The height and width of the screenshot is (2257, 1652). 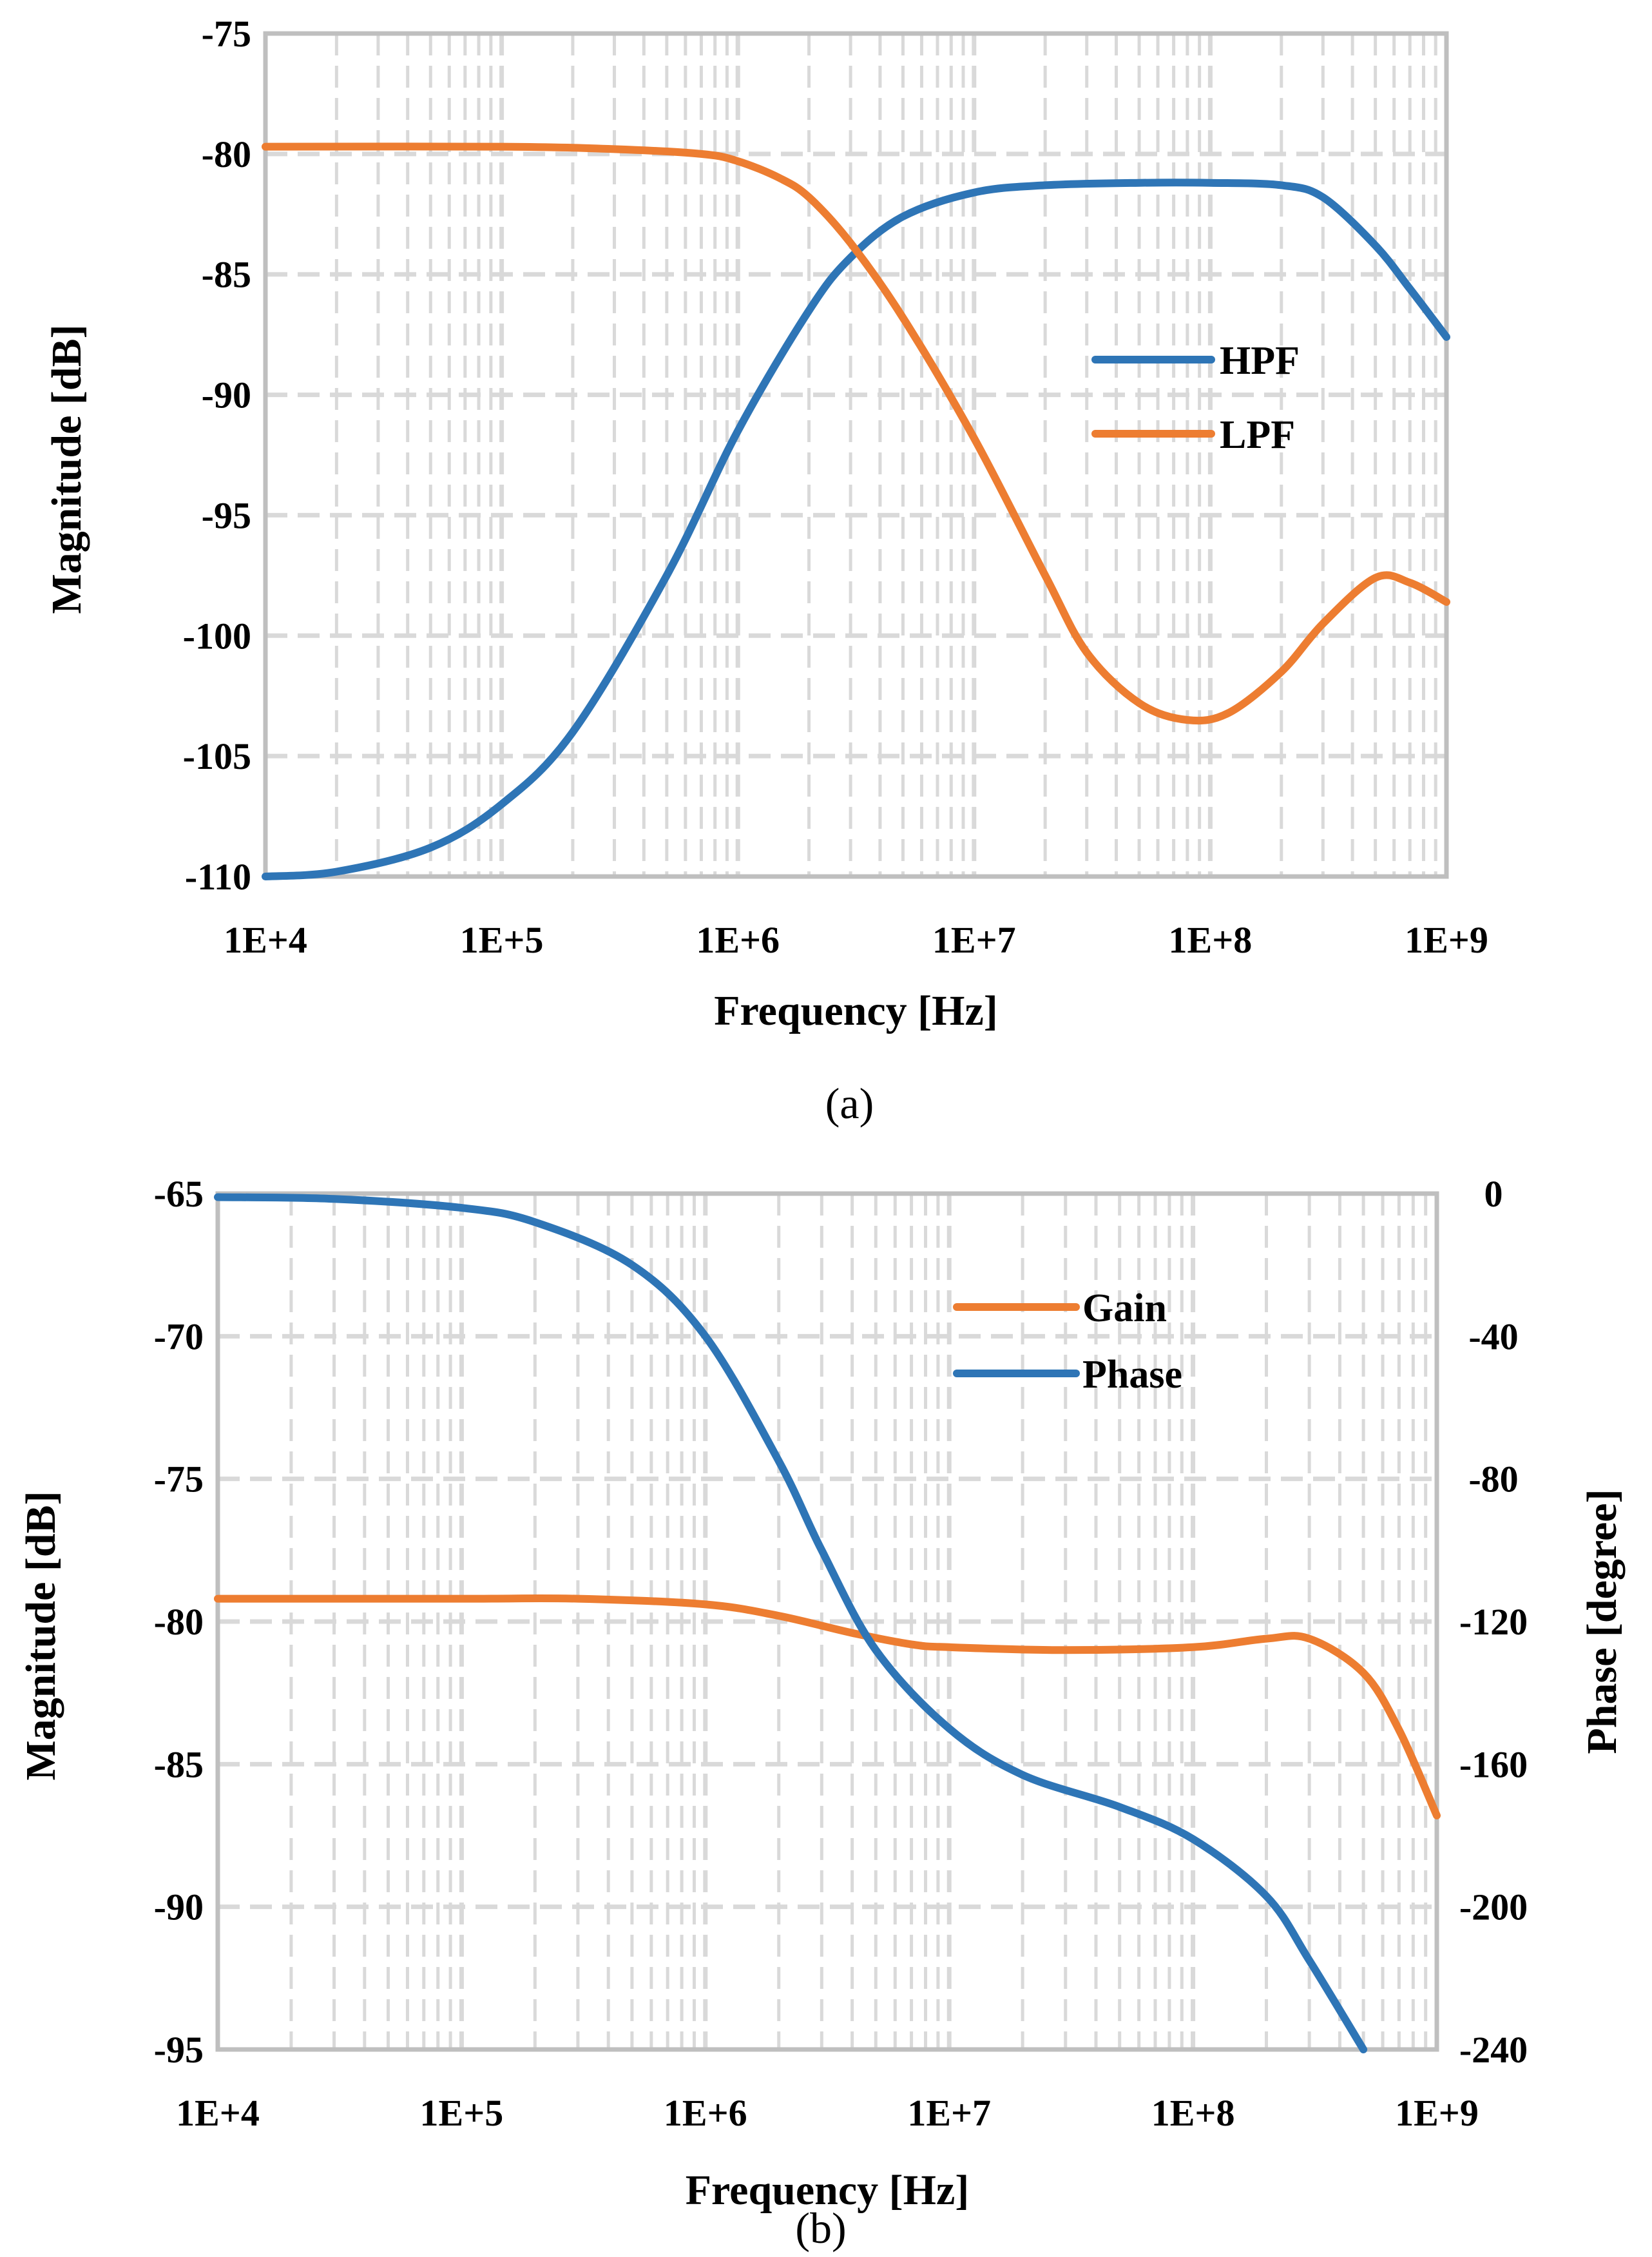 What do you see at coordinates (179, 1764) in the screenshot?
I see `chart-b-y-tick-label: -85` at bounding box center [179, 1764].